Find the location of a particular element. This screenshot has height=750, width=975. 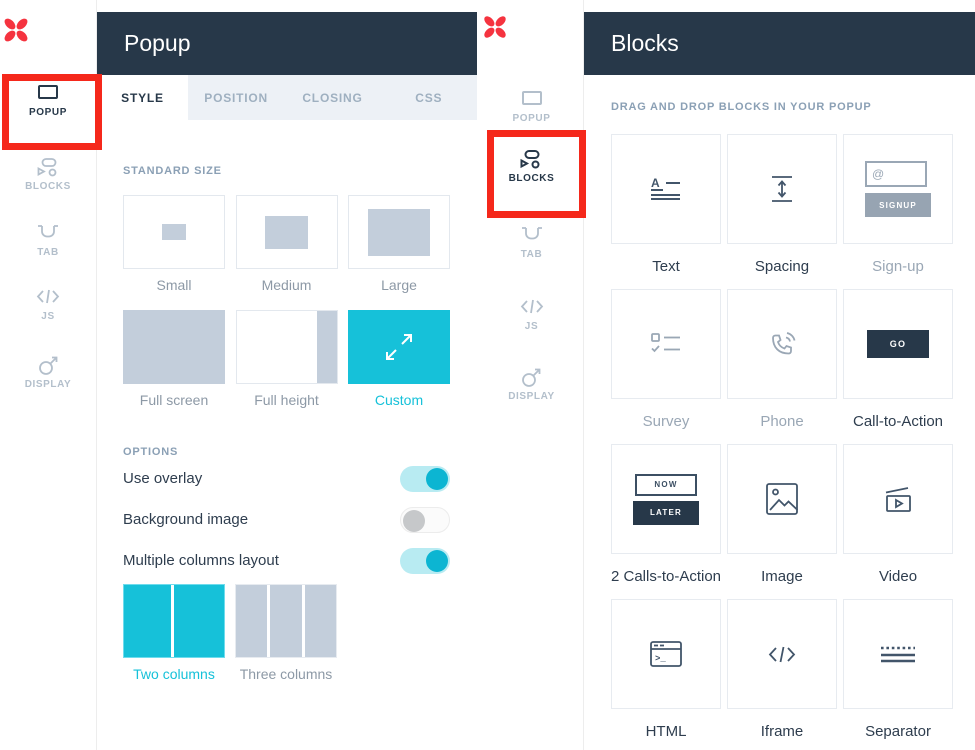

cta-later-button-preview: LATER is located at coordinates (666, 512).